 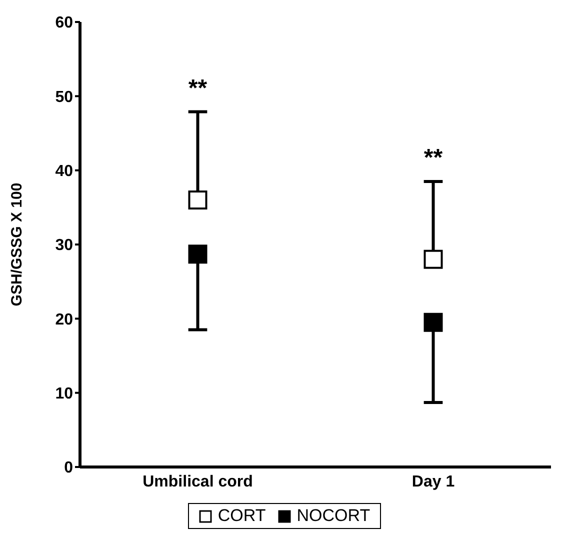 I want to click on x-tick-label: Umbilical cord, so click(x=197, y=481).